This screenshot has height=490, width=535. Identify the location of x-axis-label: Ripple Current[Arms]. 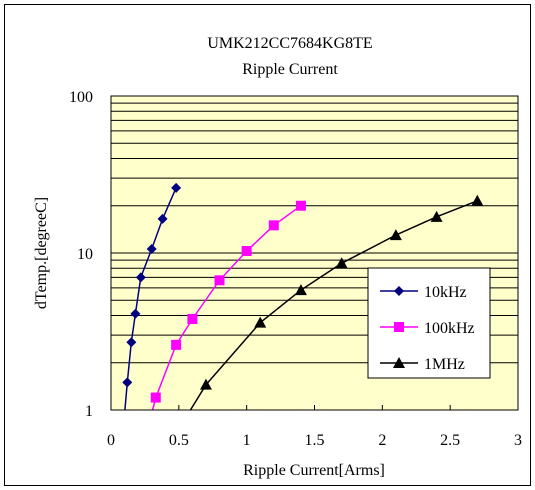
(314, 470).